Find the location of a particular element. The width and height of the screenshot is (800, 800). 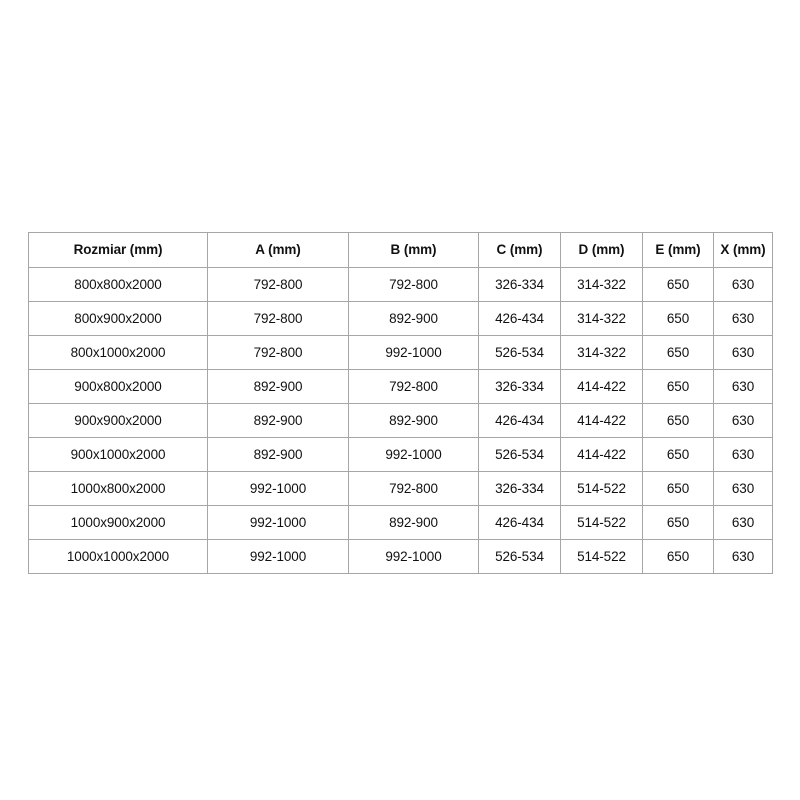

column-header-c: C (mm) is located at coordinates (519, 250).